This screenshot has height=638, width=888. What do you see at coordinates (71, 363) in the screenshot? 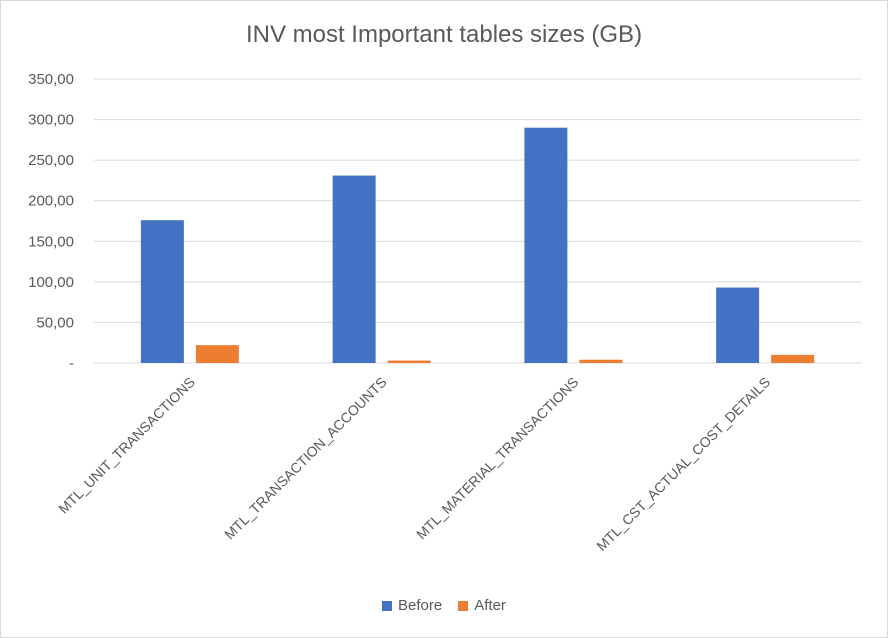
I see `y-tick-label: -` at bounding box center [71, 363].